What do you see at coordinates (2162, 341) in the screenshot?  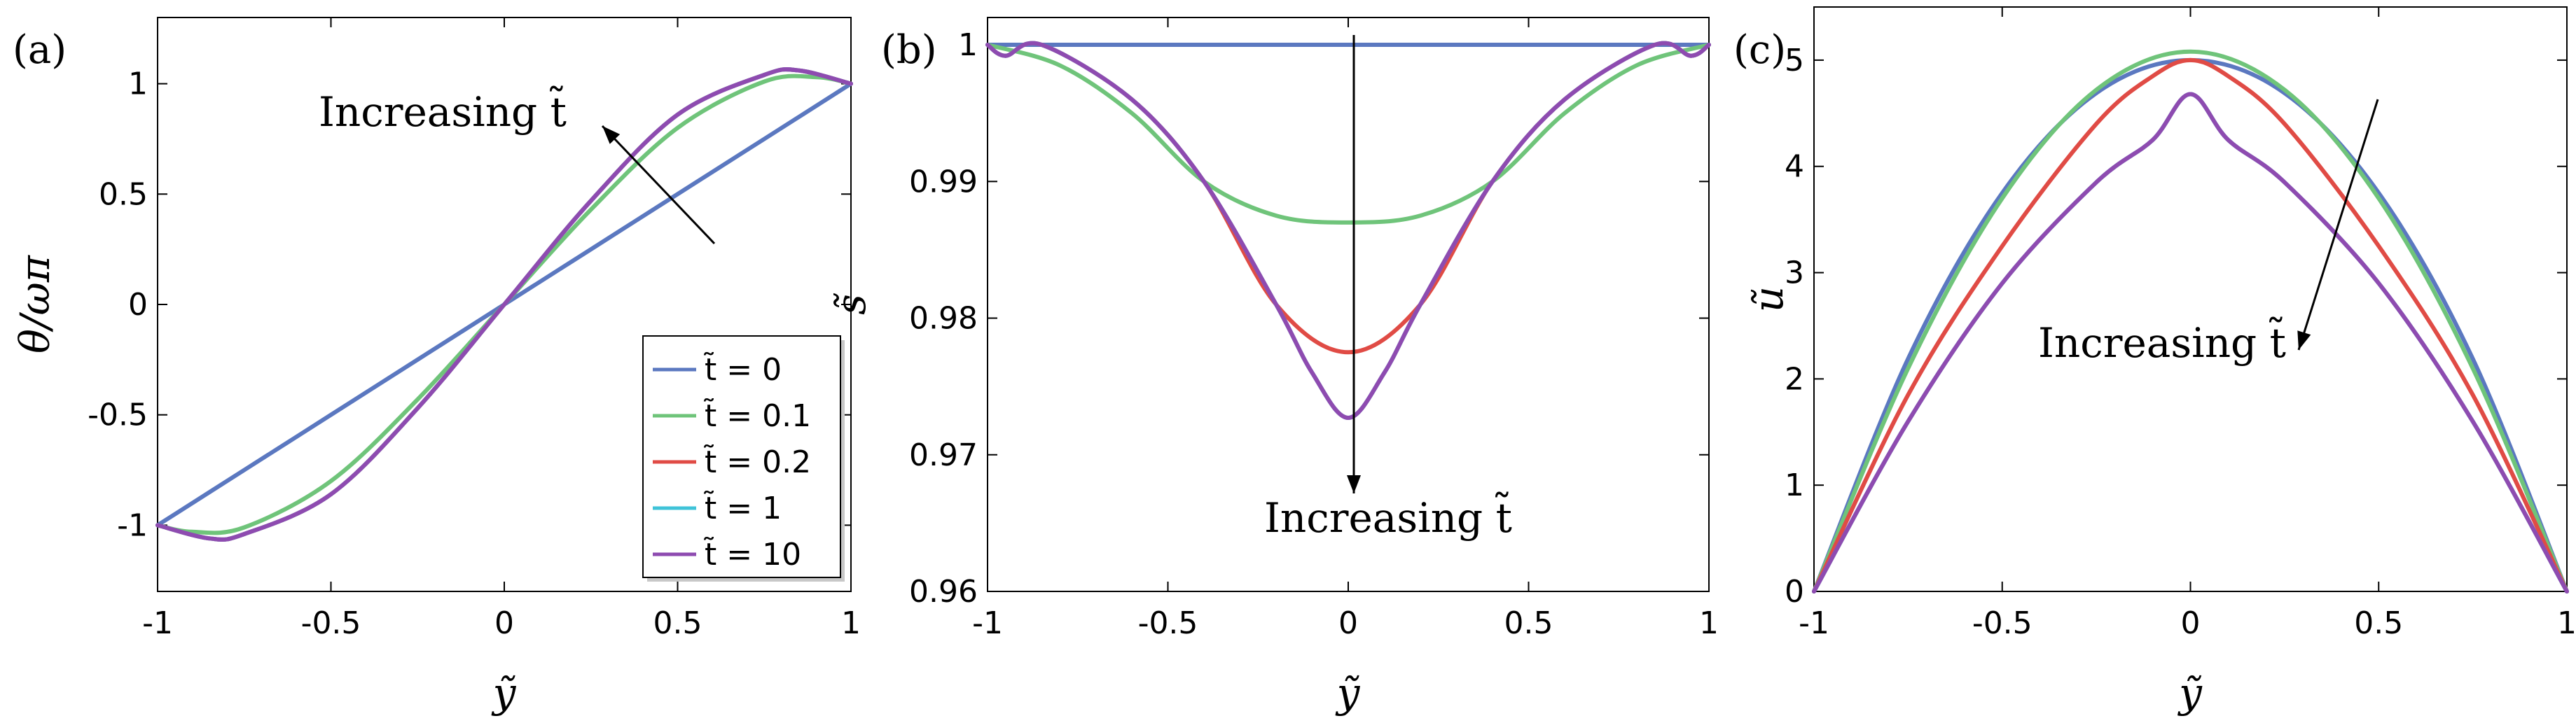 I see `panel-c-annotation-text: Increasing t̃` at bounding box center [2162, 341].